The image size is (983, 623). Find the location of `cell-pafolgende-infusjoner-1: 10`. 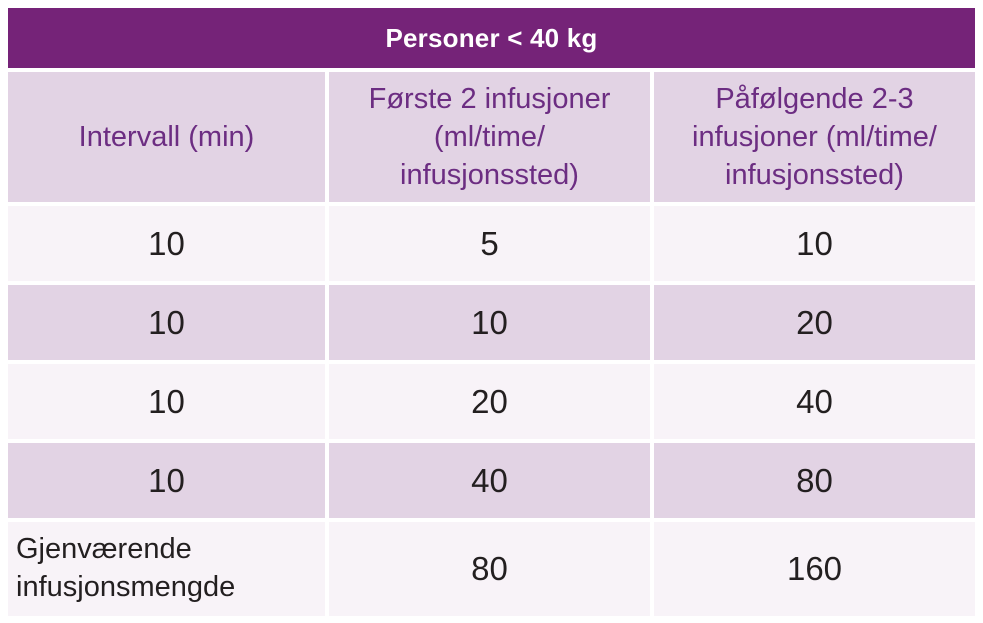

cell-pafolgende-infusjoner-1: 10 is located at coordinates (814, 243).